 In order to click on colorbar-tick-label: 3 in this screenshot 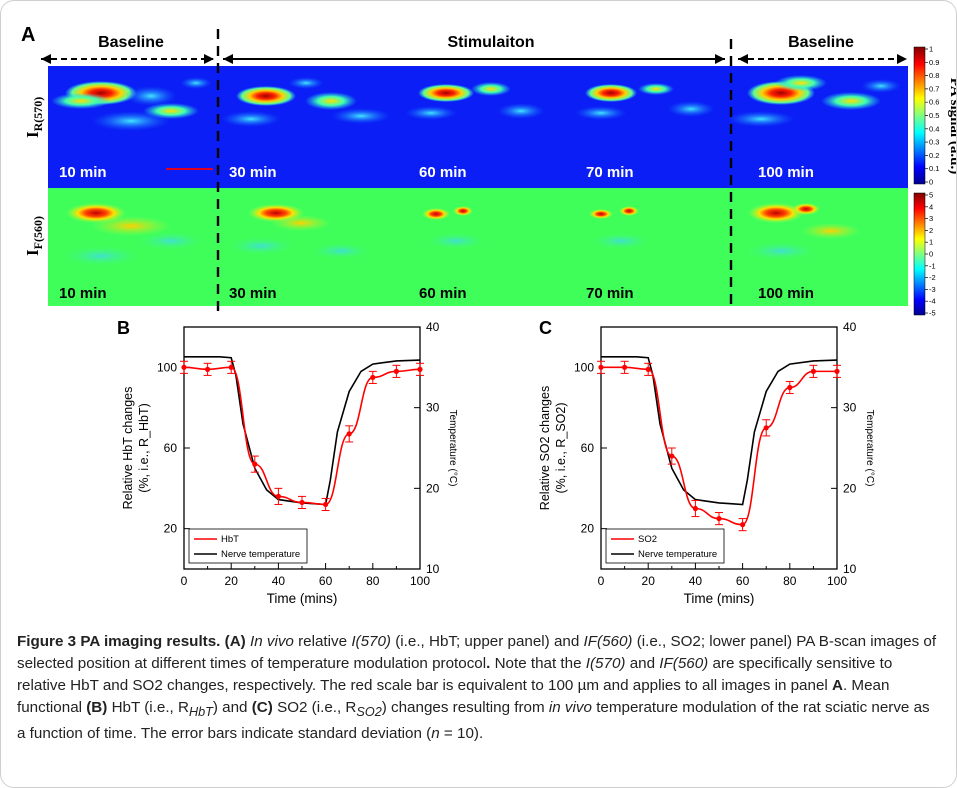, I will do `click(931, 218)`.